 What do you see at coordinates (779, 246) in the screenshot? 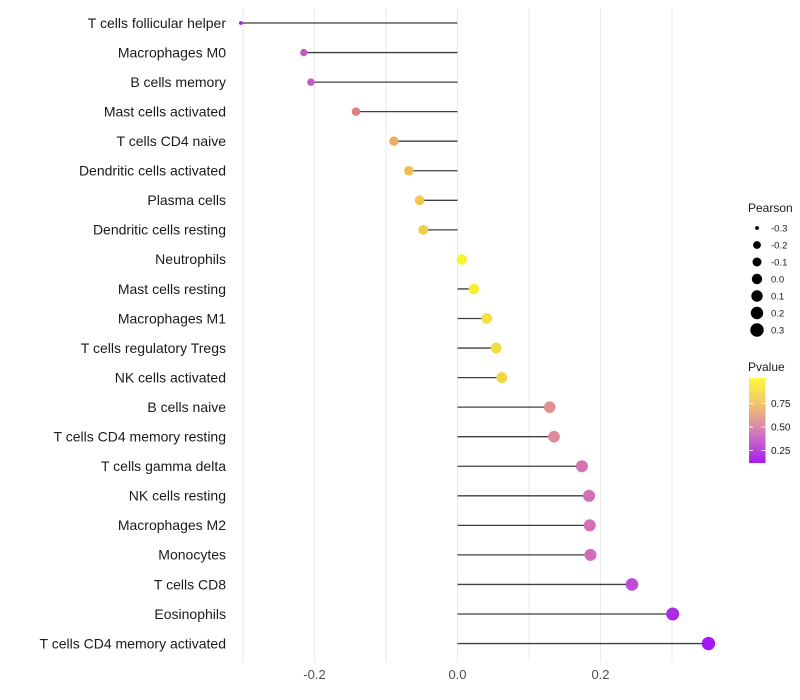
I see `pearson-legend-label: -0.2` at bounding box center [779, 246].